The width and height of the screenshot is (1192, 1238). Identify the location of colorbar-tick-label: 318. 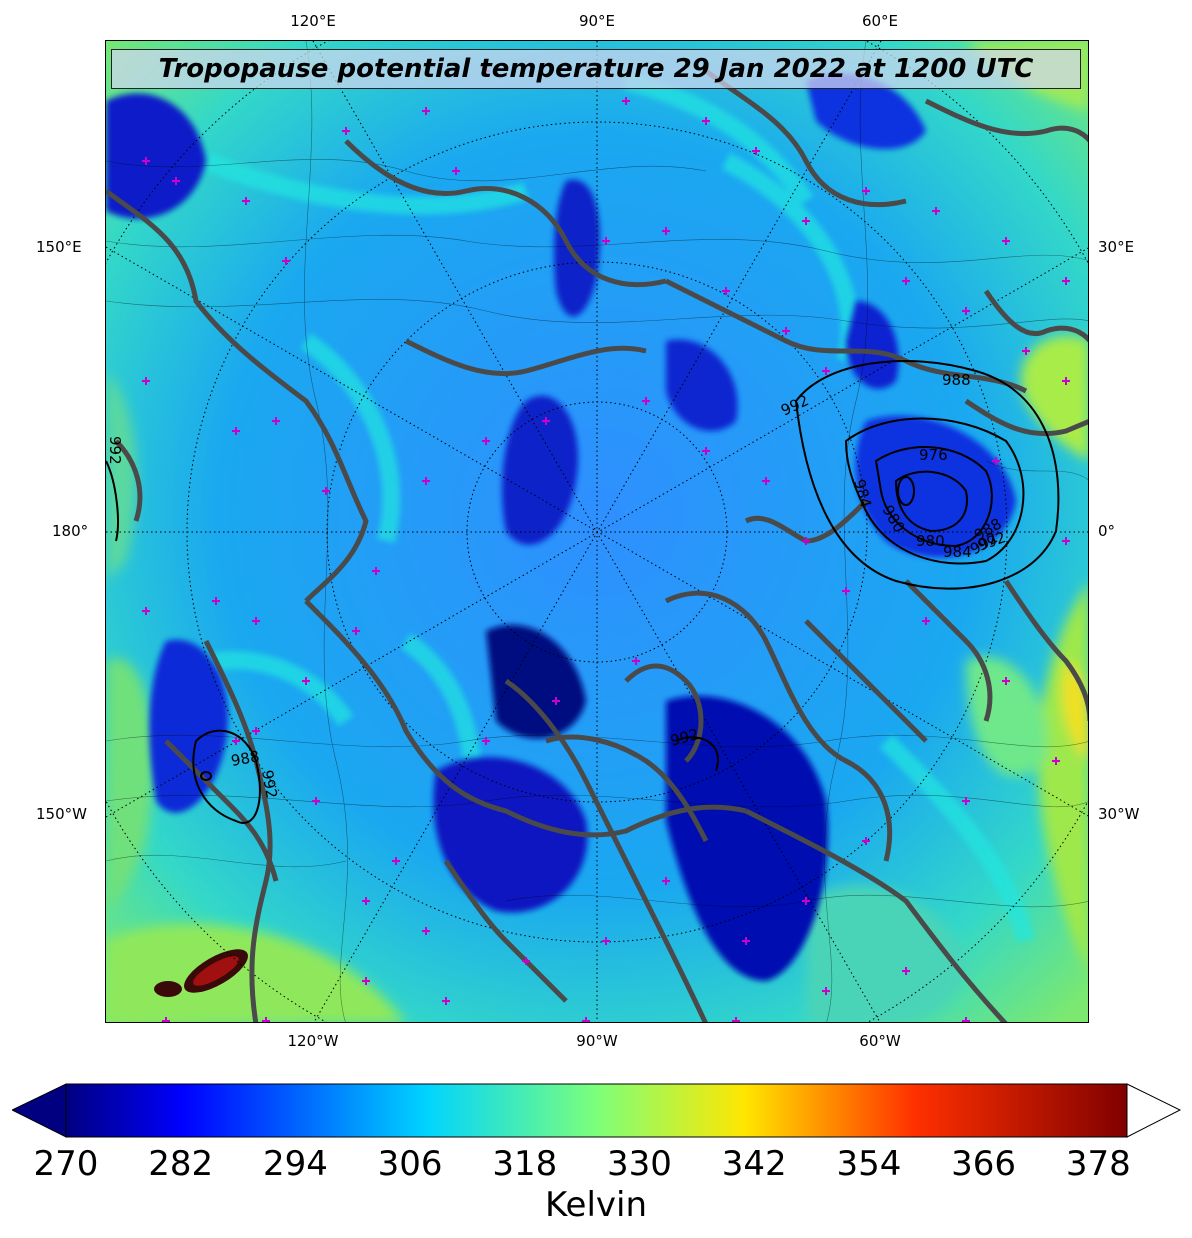
(525, 1164).